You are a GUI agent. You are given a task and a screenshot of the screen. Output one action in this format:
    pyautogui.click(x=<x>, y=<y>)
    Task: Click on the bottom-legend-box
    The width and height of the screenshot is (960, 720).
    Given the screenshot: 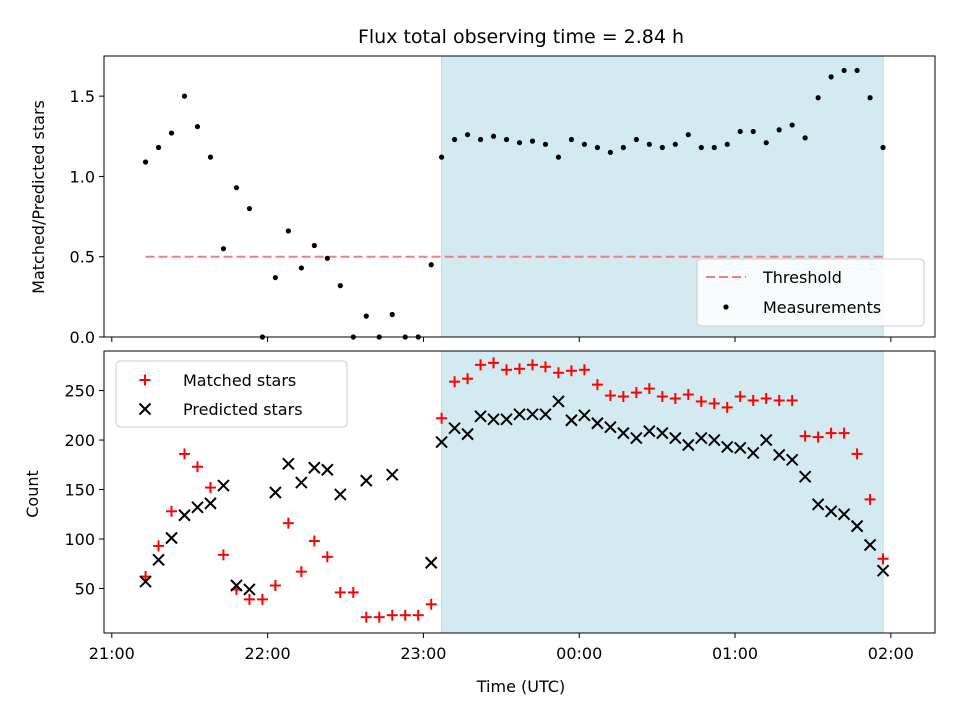 What is the action you would take?
    pyautogui.click(x=231, y=394)
    